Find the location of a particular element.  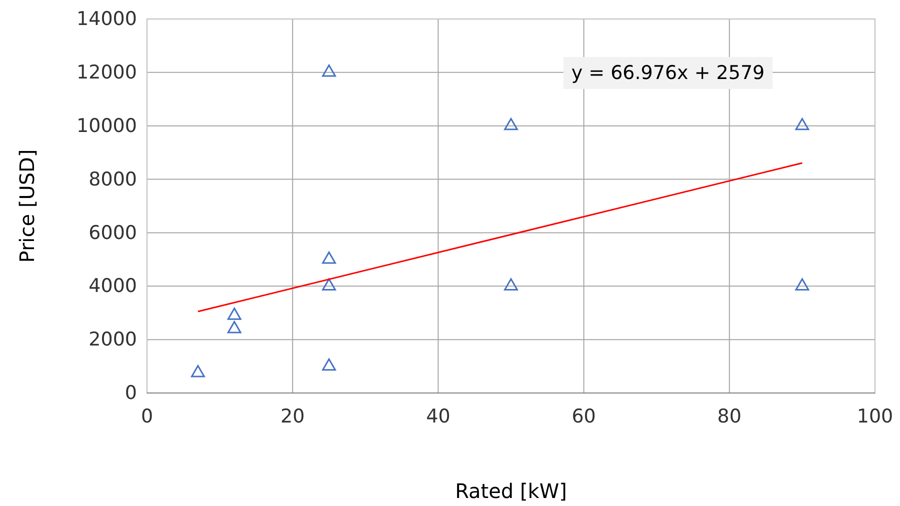

x-tick-label: 80 is located at coordinates (729, 416).